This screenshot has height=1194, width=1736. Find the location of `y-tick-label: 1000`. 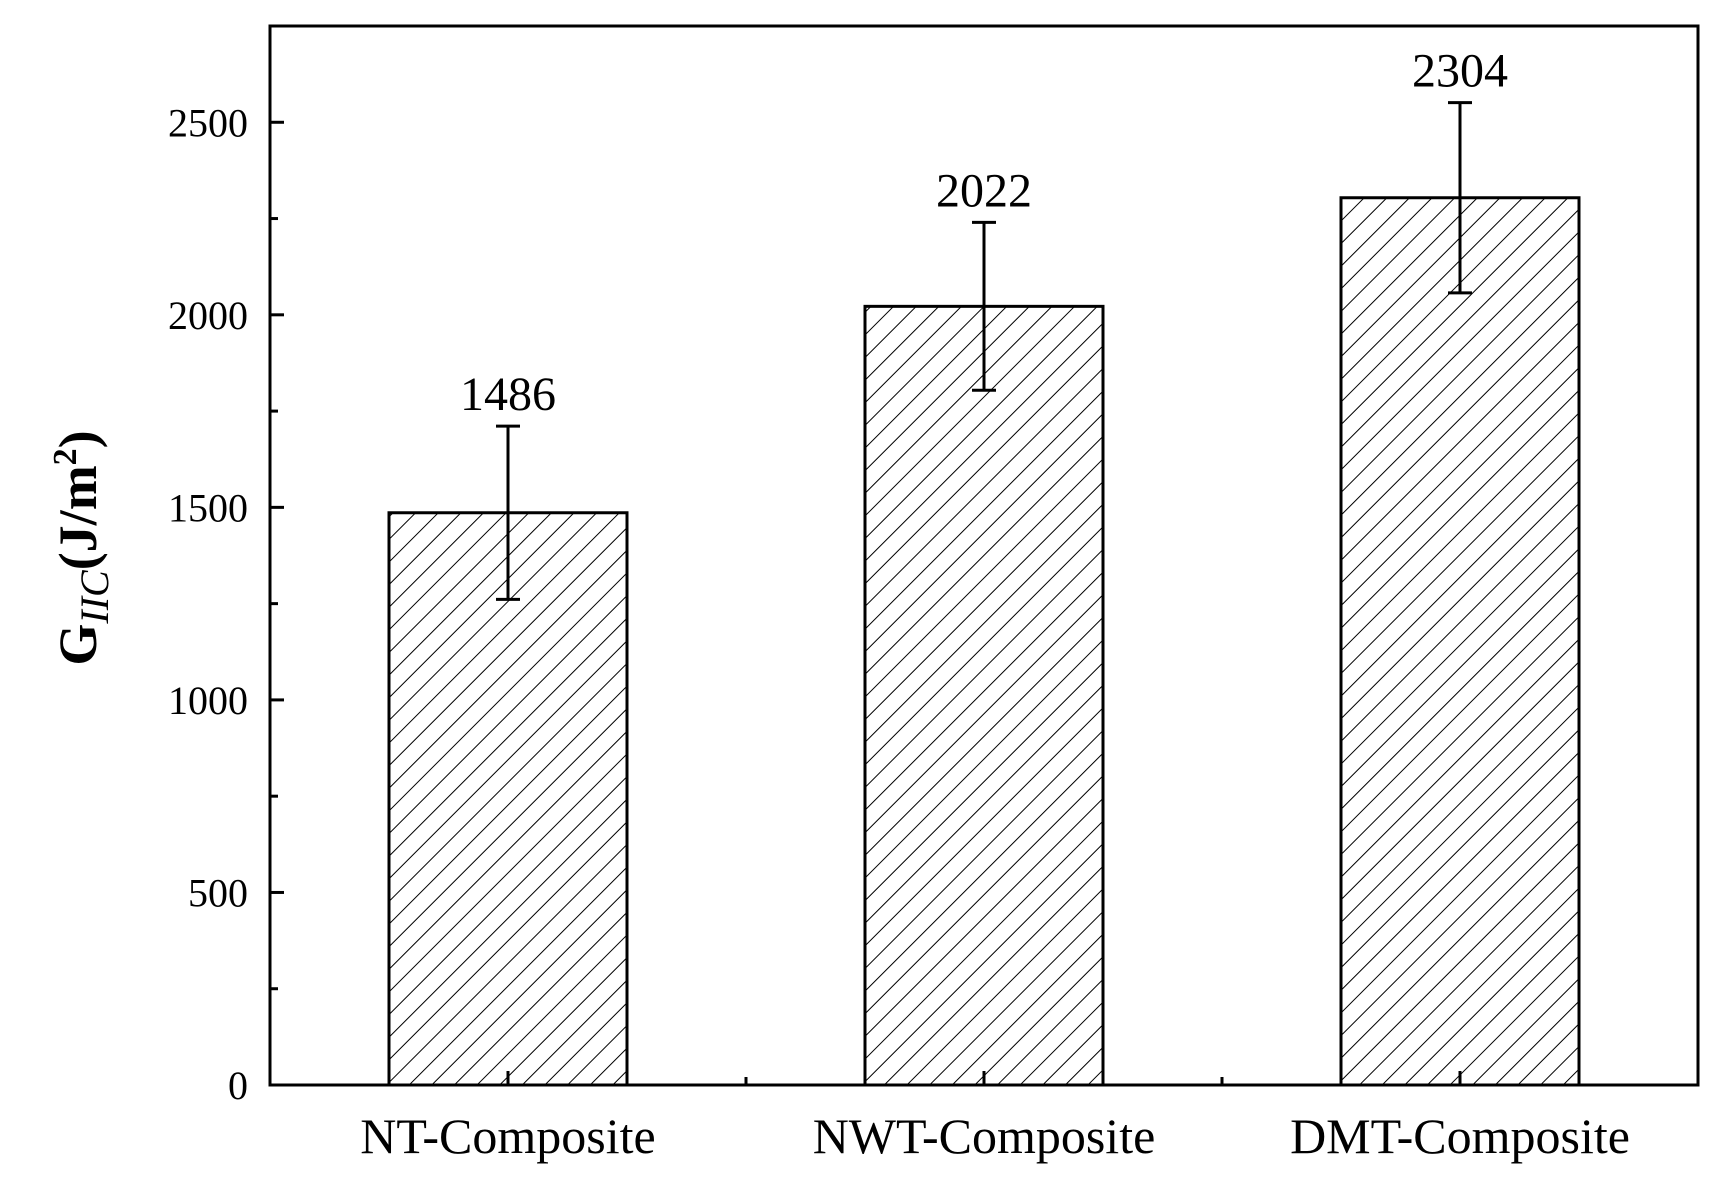

y-tick-label: 1000 is located at coordinates (208, 700).